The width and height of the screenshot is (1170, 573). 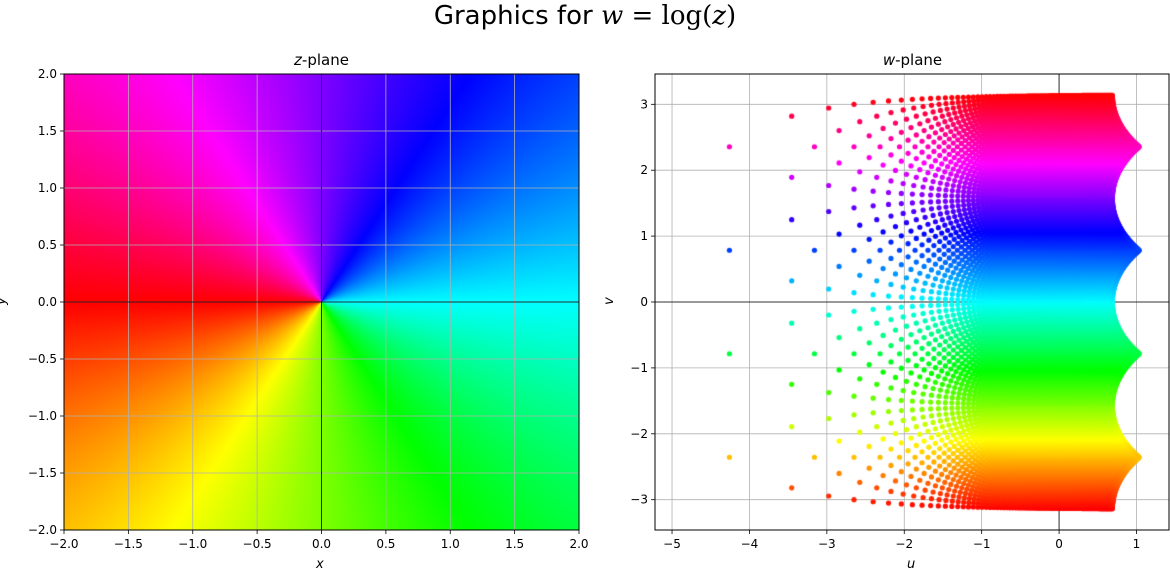 What do you see at coordinates (644, 170) in the screenshot?
I see `w-plane-ytick-label-5: 2` at bounding box center [644, 170].